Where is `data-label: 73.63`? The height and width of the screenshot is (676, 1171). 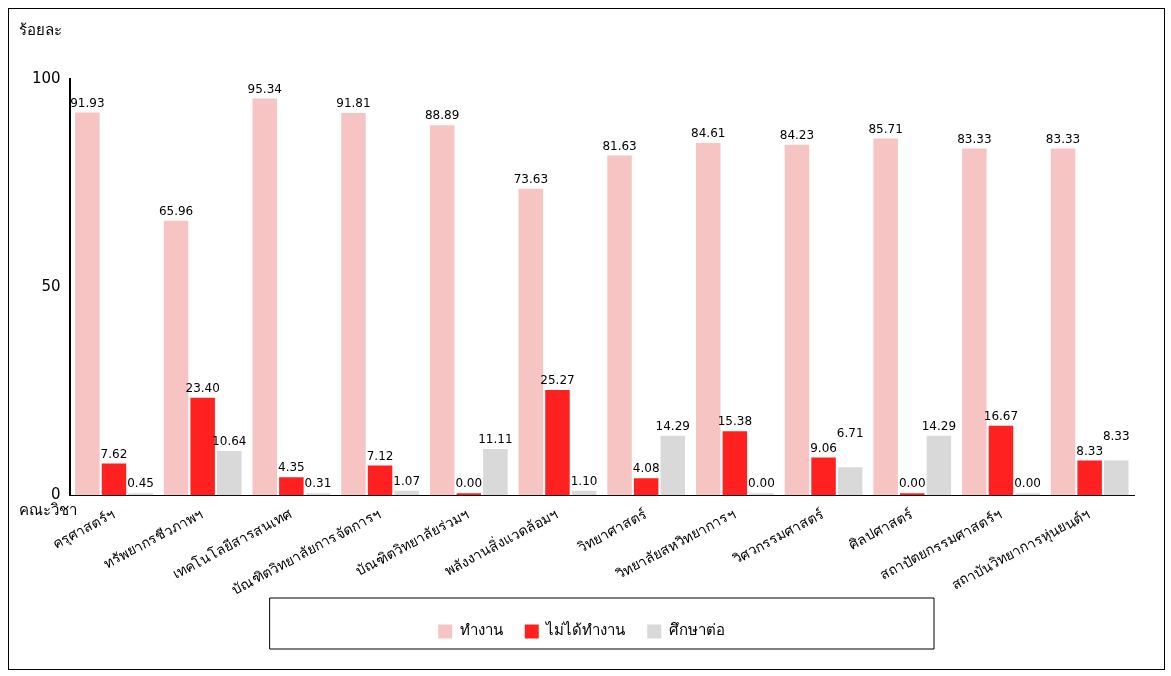 data-label: 73.63 is located at coordinates (531, 178).